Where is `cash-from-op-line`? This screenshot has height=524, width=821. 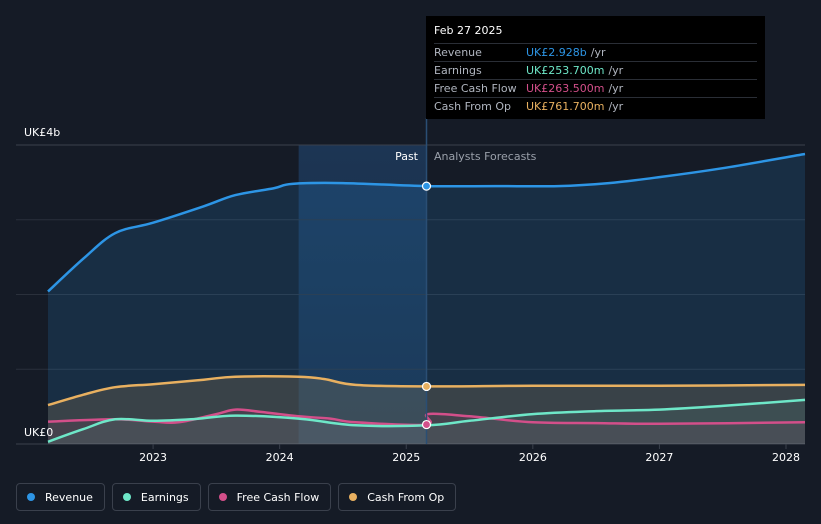 cash-from-op-line is located at coordinates (426, 391).